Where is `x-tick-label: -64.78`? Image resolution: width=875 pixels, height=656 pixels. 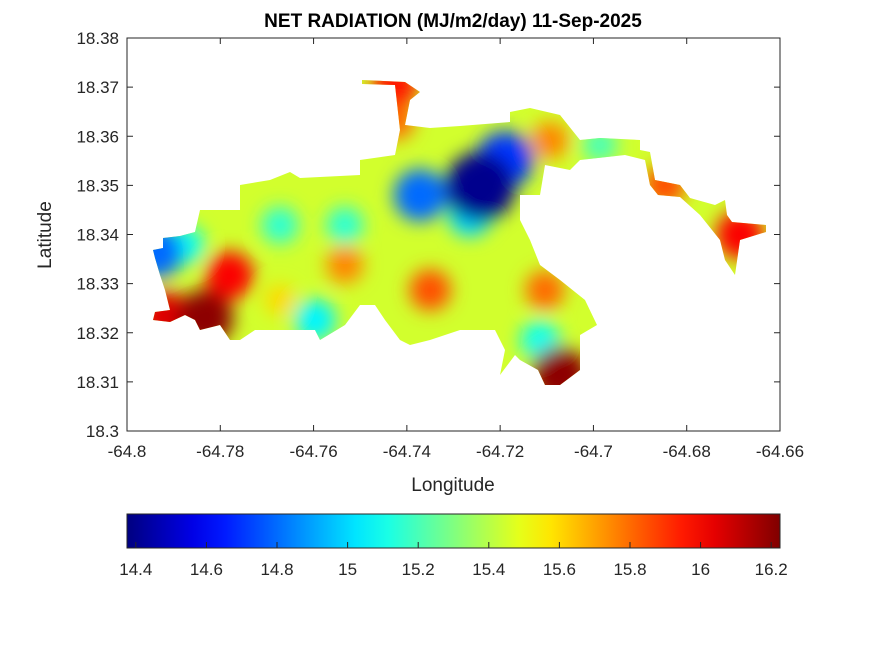
x-tick-label: -64.78 is located at coordinates (220, 451).